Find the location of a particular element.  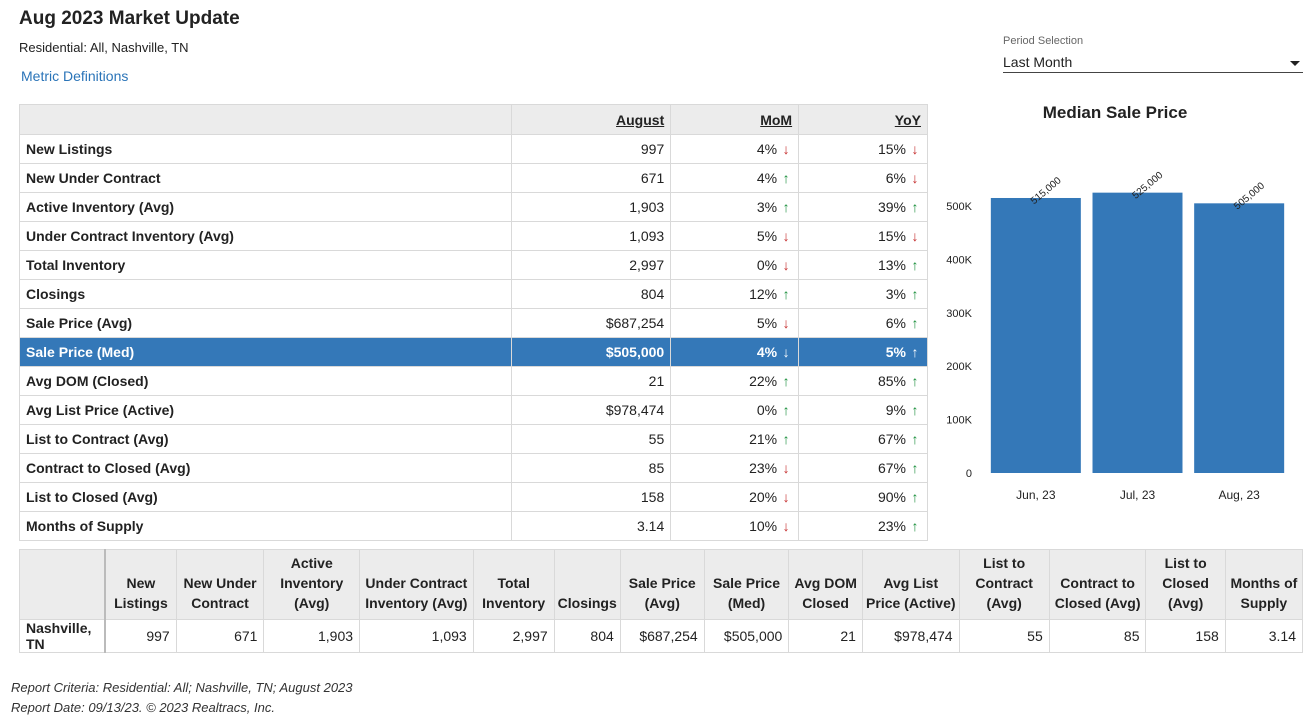

column-header-mom: MoM is located at coordinates (735, 119).